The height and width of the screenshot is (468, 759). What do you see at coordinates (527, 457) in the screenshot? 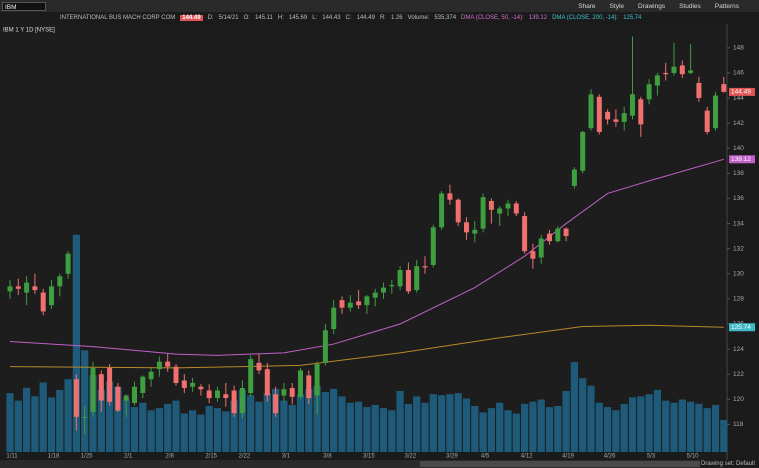
I see `x-tick-label: 4/12` at bounding box center [527, 457].